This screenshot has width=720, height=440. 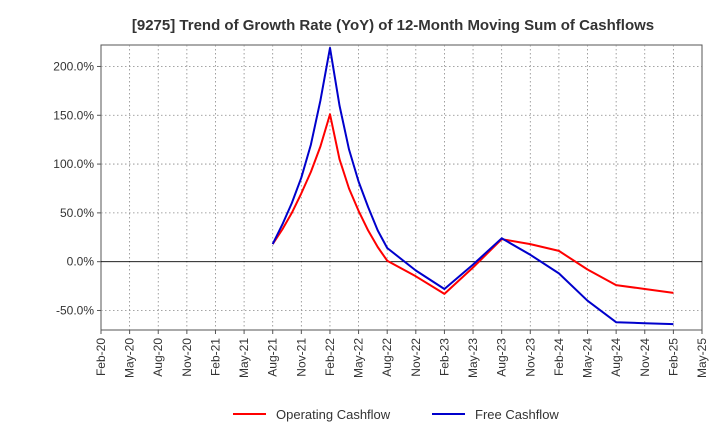 What do you see at coordinates (517, 414) in the screenshot?
I see `legend-label: Free Cashflow` at bounding box center [517, 414].